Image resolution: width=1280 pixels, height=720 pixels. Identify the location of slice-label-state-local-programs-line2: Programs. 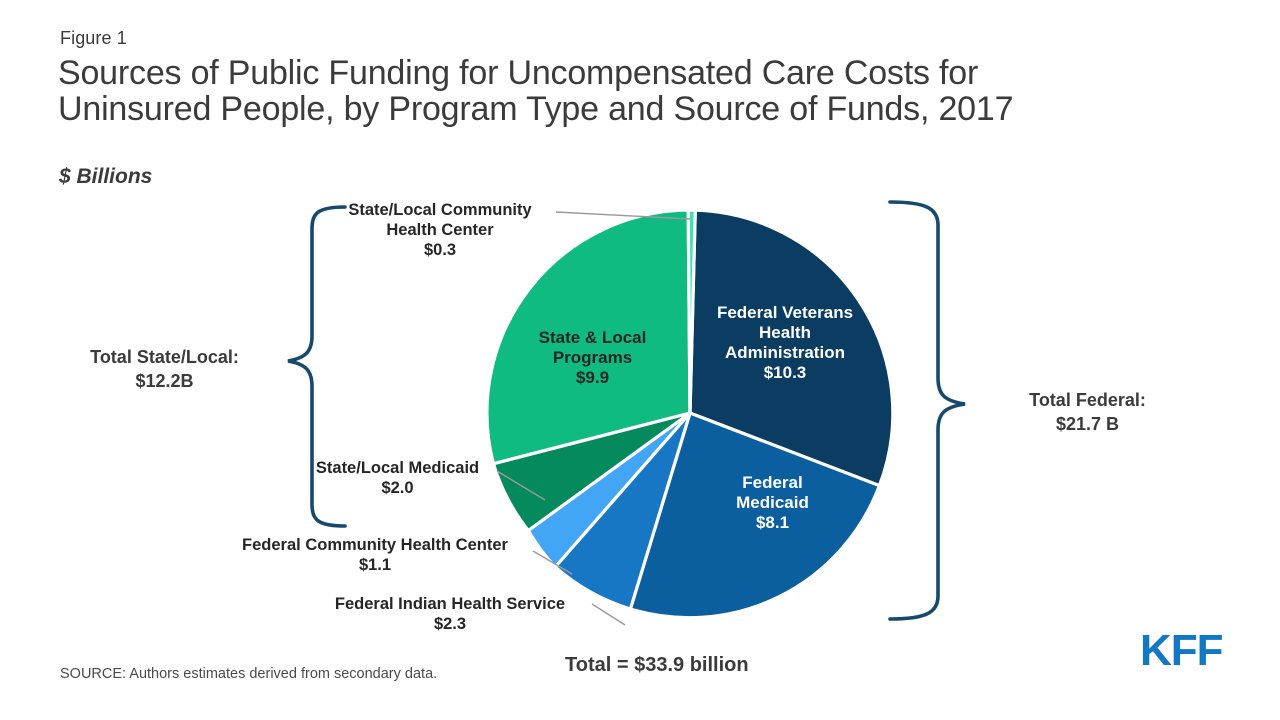
(592, 357).